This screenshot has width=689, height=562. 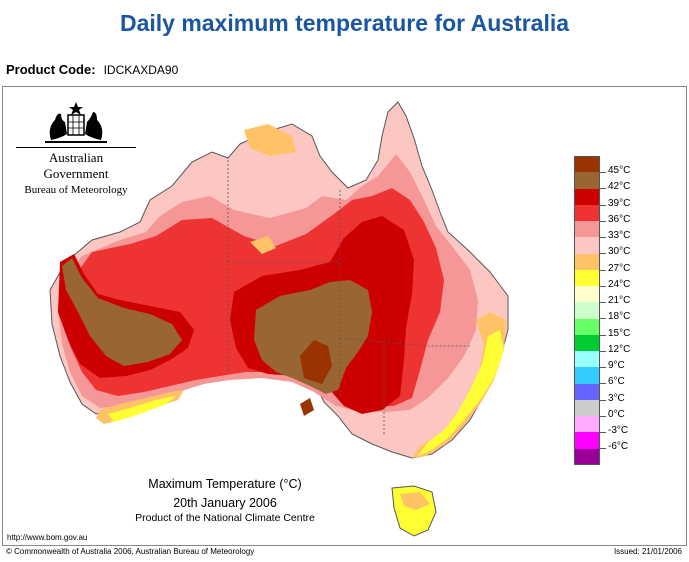 What do you see at coordinates (619, 187) in the screenshot?
I see `legend-label: 42°C` at bounding box center [619, 187].